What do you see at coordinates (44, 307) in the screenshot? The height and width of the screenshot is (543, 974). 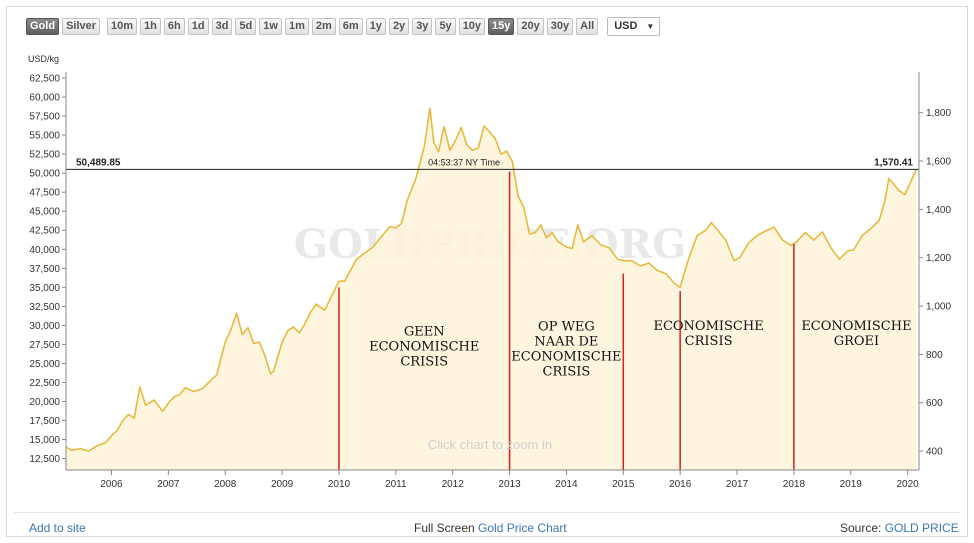 I see `left-tick-label: 32,500` at bounding box center [44, 307].